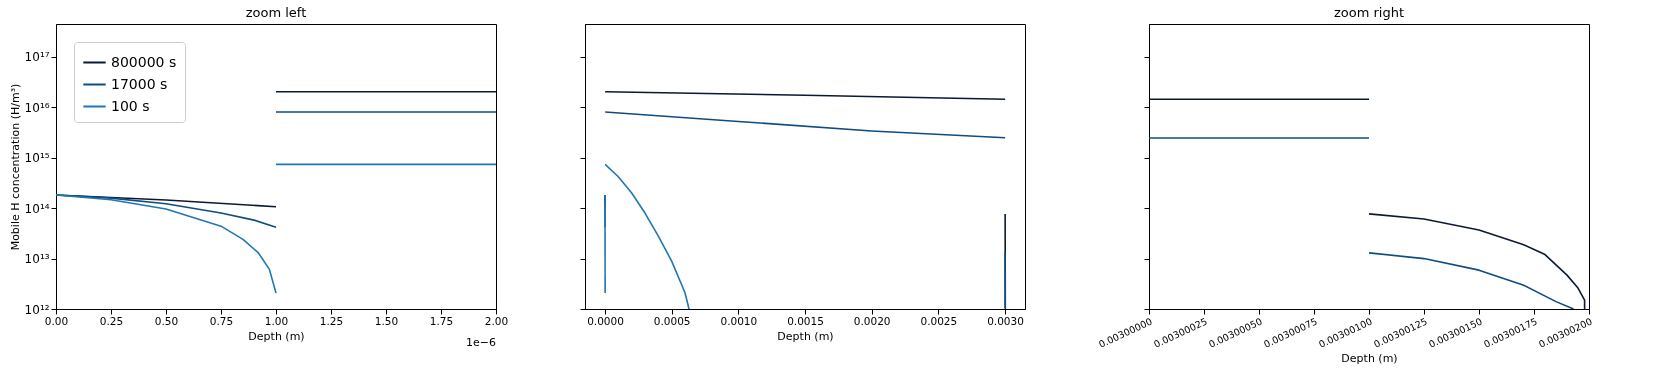 The width and height of the screenshot is (1675, 392). I want to click on x-tick-label: 1.25, so click(331, 320).